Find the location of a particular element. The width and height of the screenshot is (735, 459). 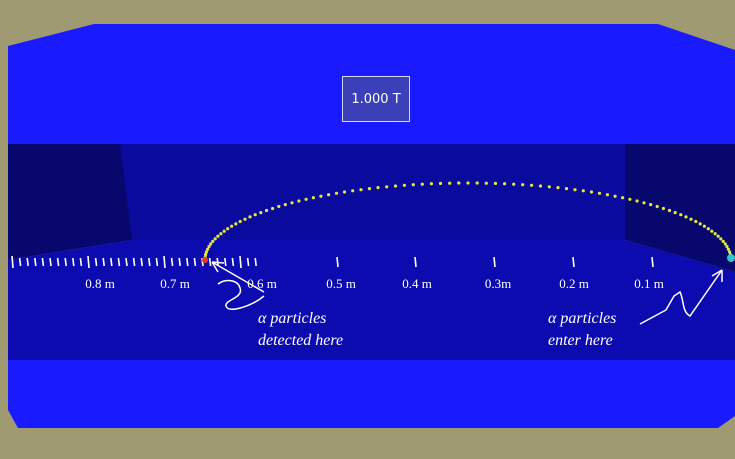

enter-annotation-line2: enter here is located at coordinates (580, 340).